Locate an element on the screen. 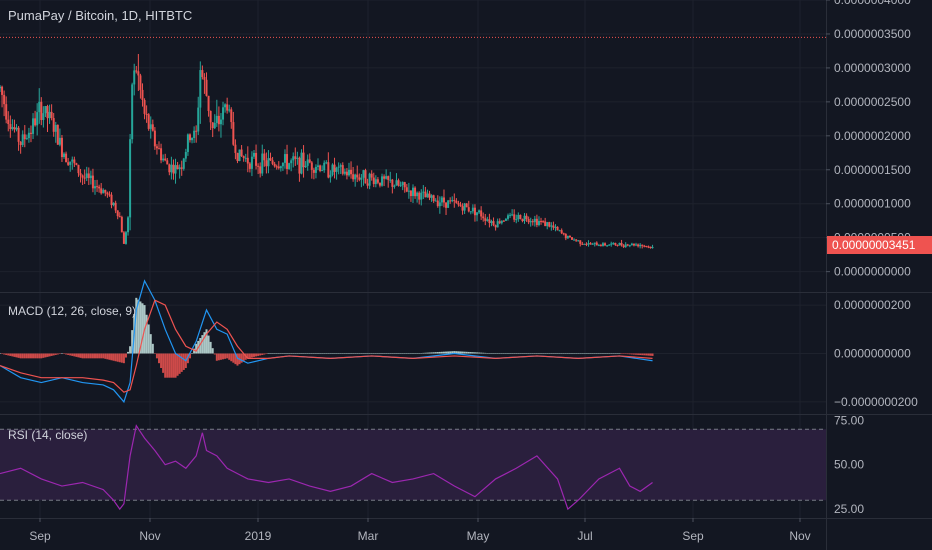 The height and width of the screenshot is (550, 932). y-tick-label: 0.0000003000 is located at coordinates (872, 68).